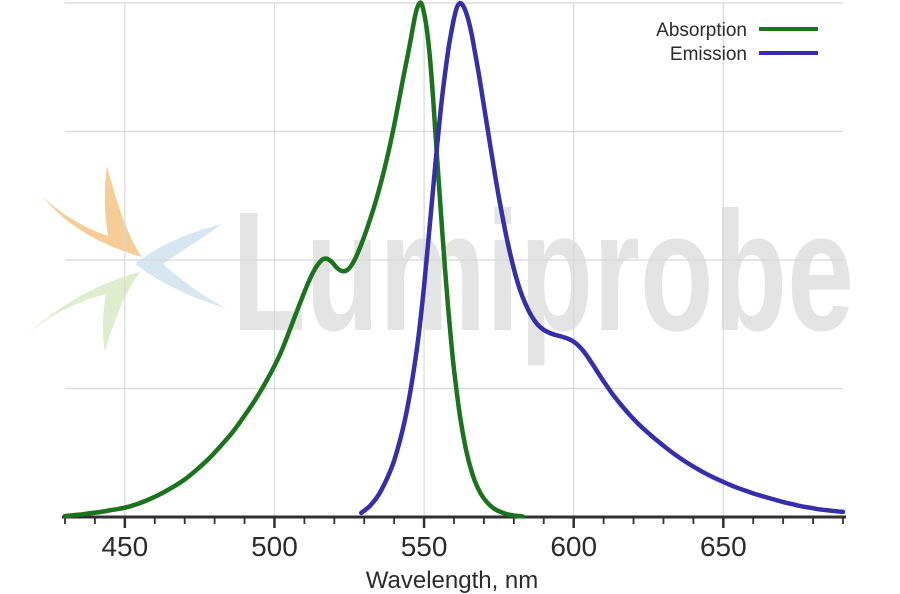 The width and height of the screenshot is (900, 594). What do you see at coordinates (737, 42) in the screenshot?
I see `legend: Absorption Emission` at bounding box center [737, 42].